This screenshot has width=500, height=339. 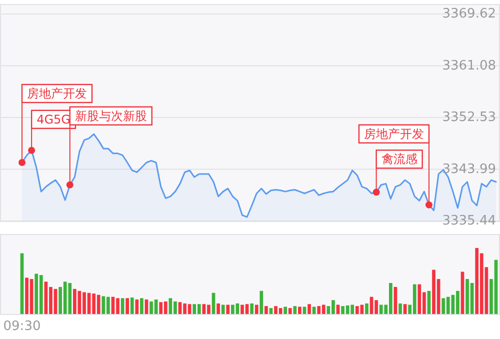 What do you see at coordinates (53, 119) in the screenshot?
I see `annotation: 4G5G` at bounding box center [53, 119].